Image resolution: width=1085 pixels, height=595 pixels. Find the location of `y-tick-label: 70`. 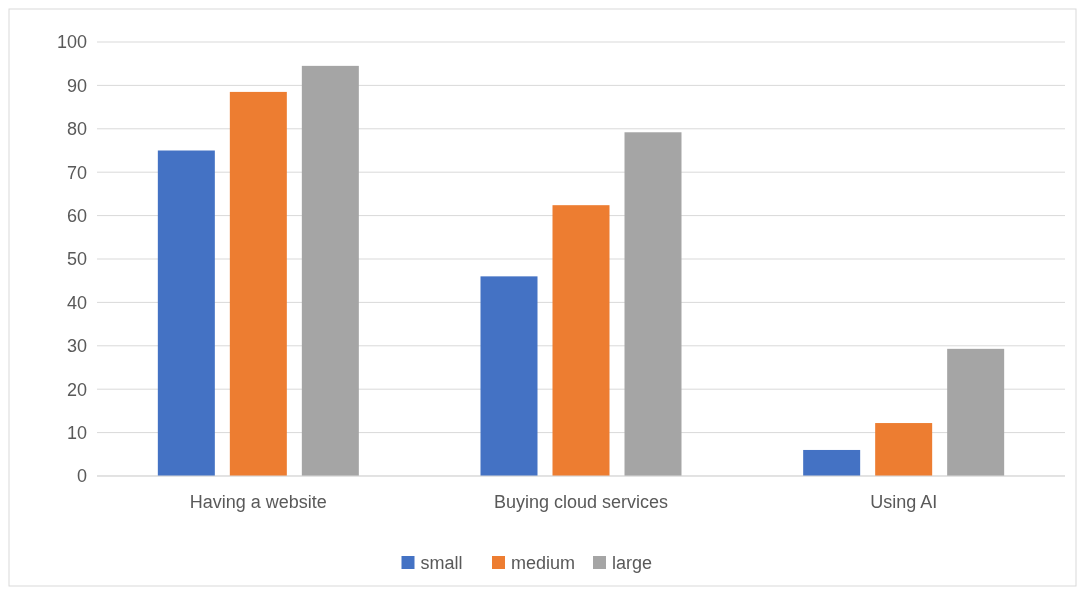

y-tick-label: 70 is located at coordinates (76, 172).